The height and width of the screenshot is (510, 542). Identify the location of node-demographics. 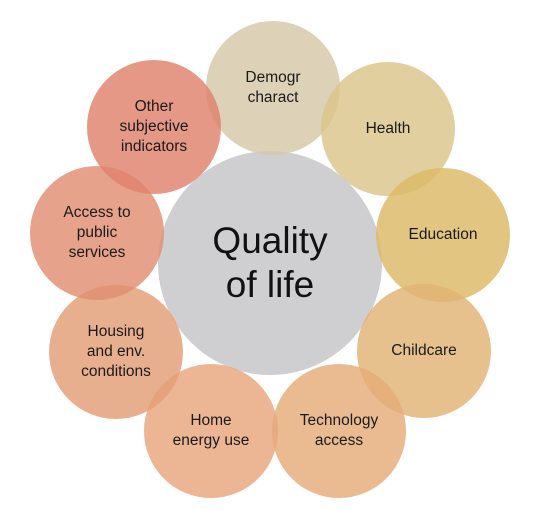
(273, 88).